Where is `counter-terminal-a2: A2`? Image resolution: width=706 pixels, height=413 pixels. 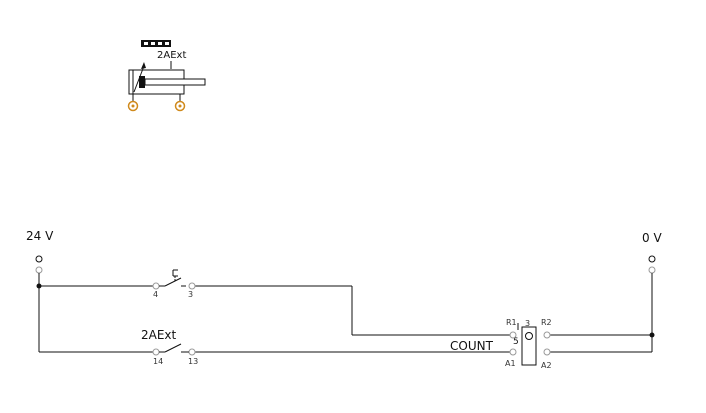
counter-terminal-a2: A2 is located at coordinates (546, 365).